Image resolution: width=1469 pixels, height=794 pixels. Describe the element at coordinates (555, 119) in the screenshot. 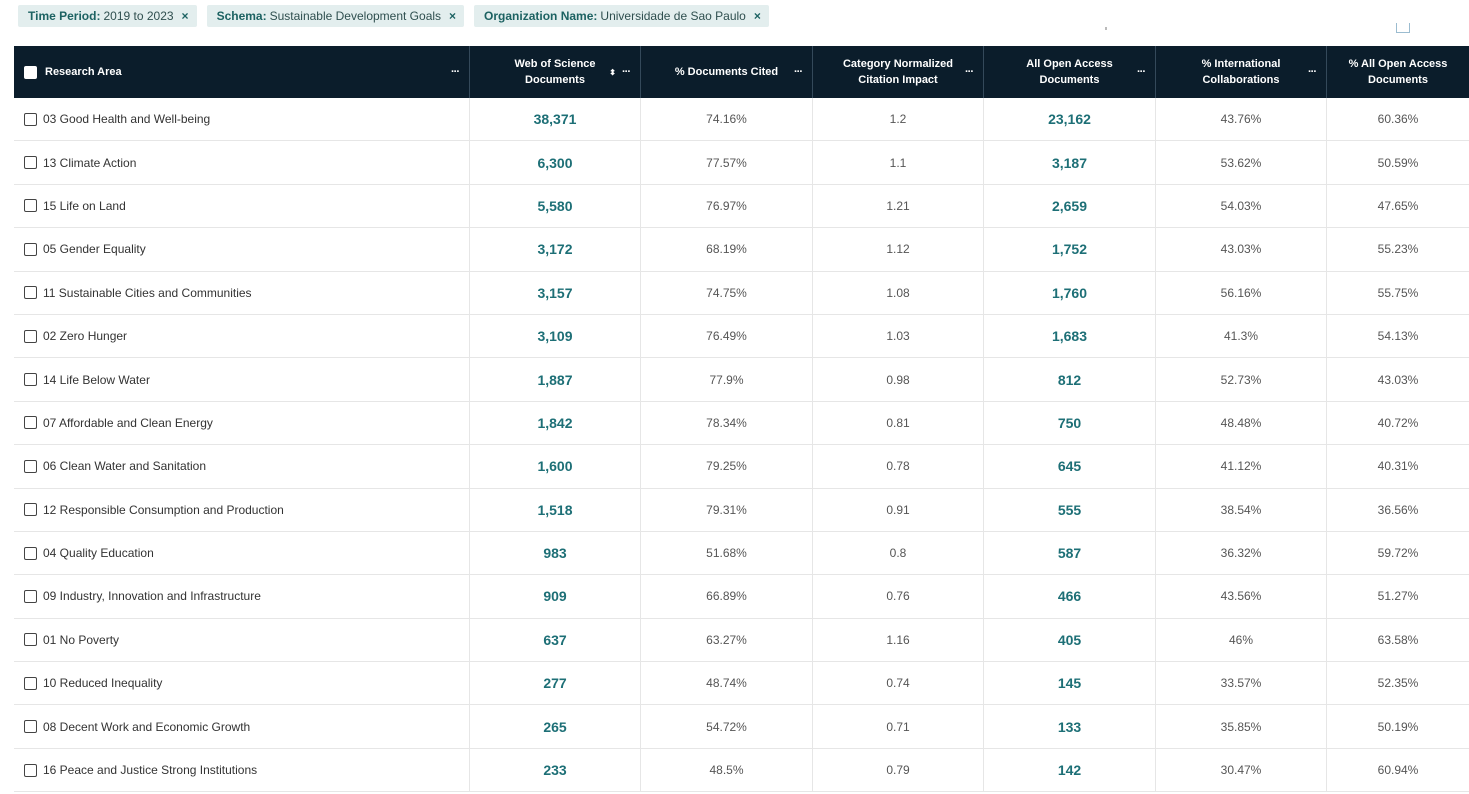

I see `document-count-link: 38,371` at that location.